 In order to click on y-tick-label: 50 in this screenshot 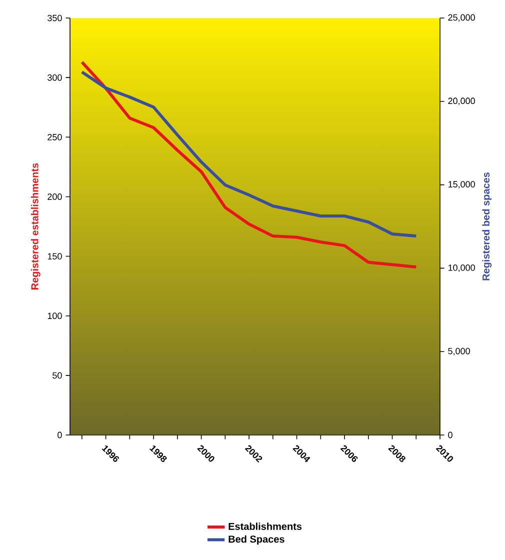, I will do `click(57, 375)`.